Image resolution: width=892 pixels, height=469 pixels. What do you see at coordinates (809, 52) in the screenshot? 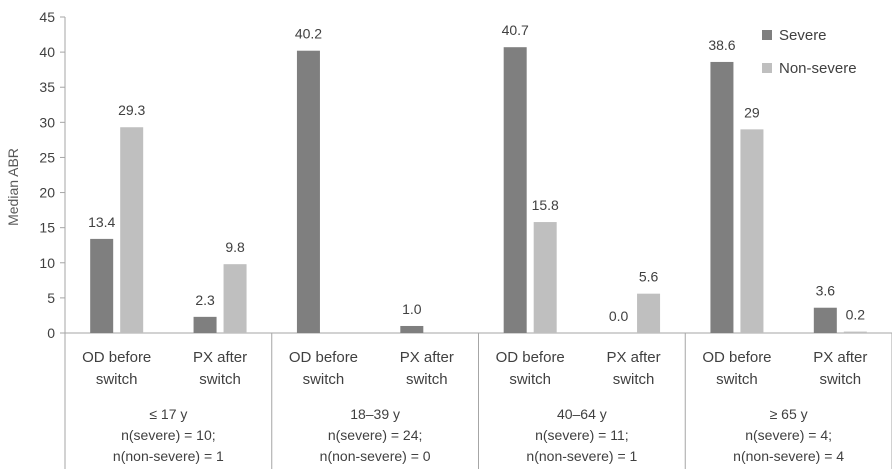
I see `legend: Severe Non-severe` at bounding box center [809, 52].